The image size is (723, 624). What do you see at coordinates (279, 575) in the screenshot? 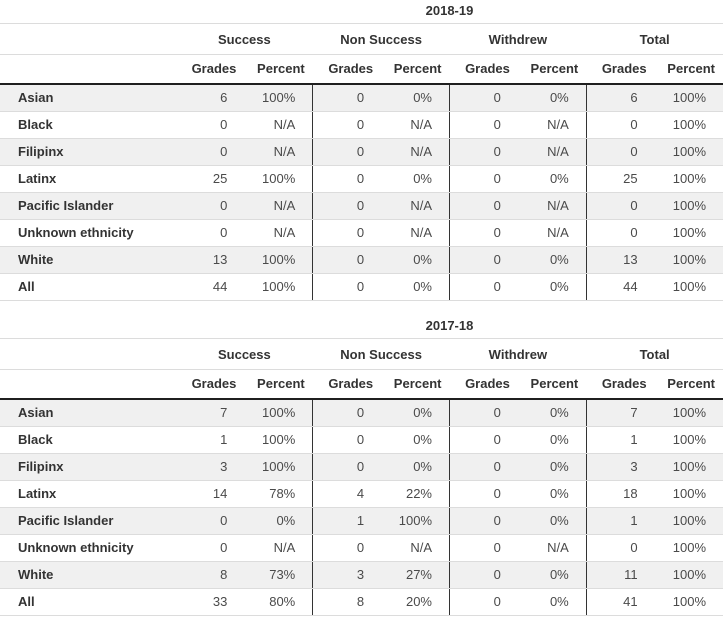
I see `cell-value: 73%` at bounding box center [279, 575].